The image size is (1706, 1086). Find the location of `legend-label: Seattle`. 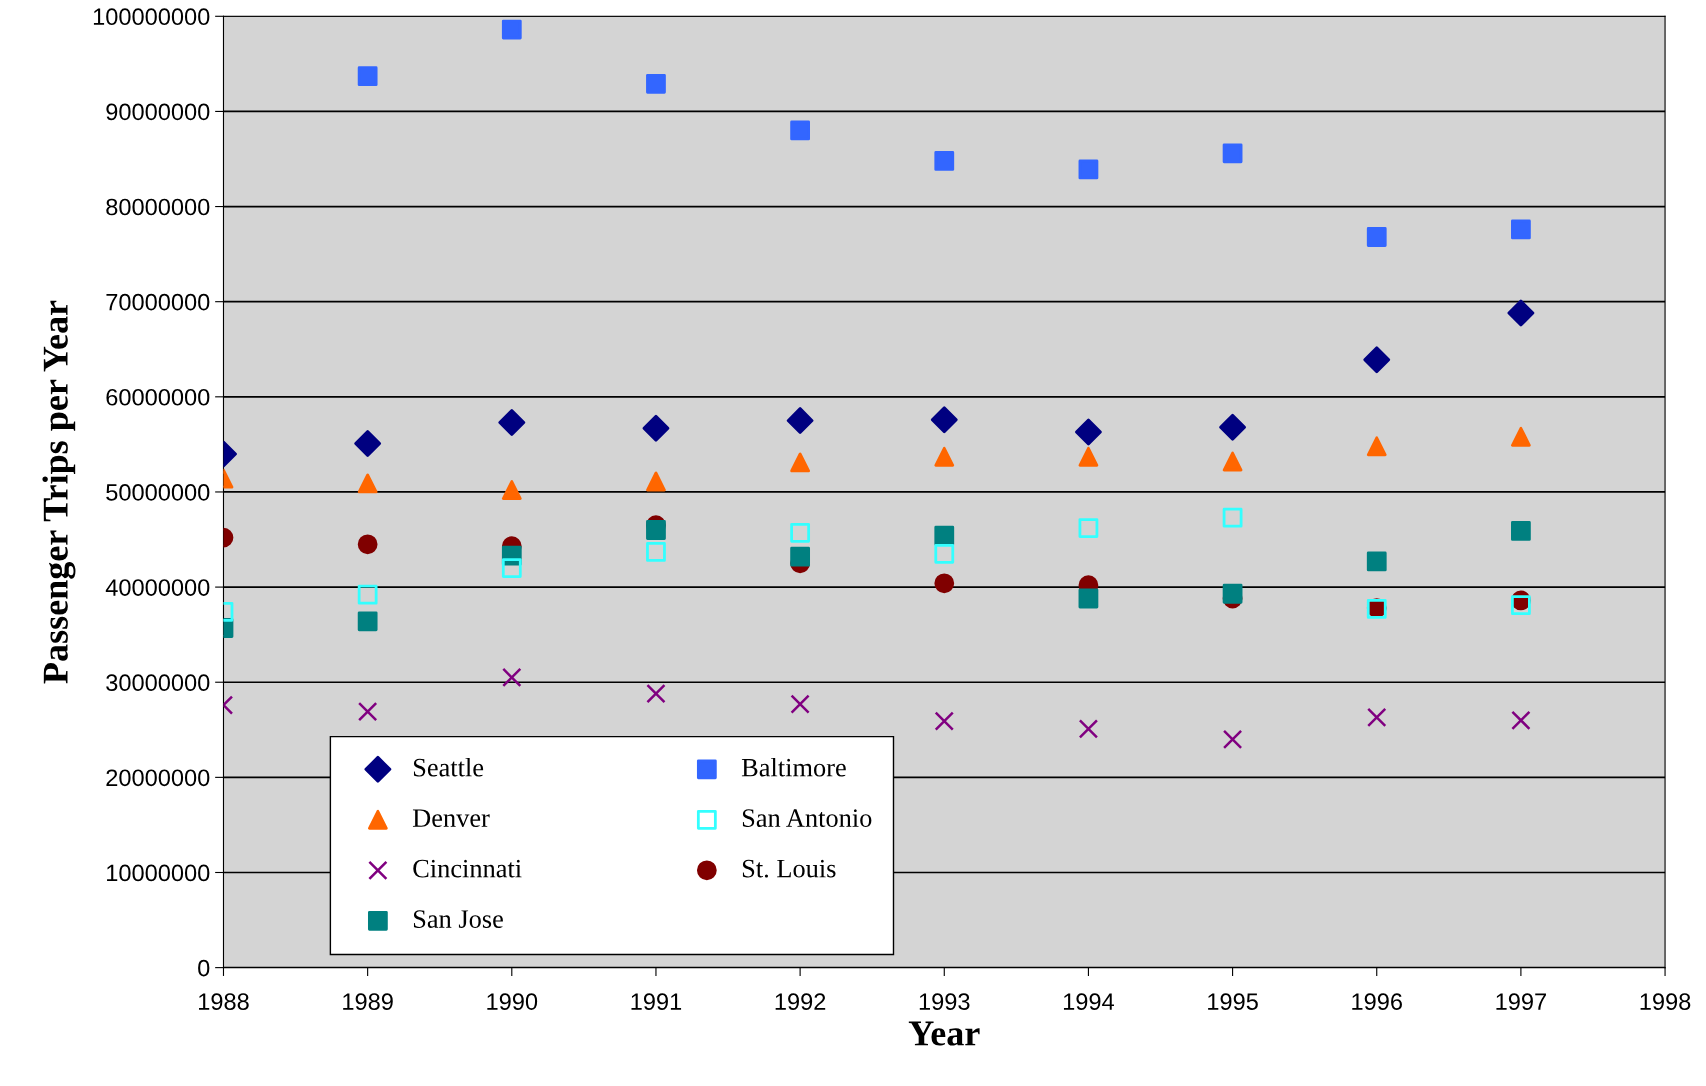

legend-label: Seattle is located at coordinates (448, 767).